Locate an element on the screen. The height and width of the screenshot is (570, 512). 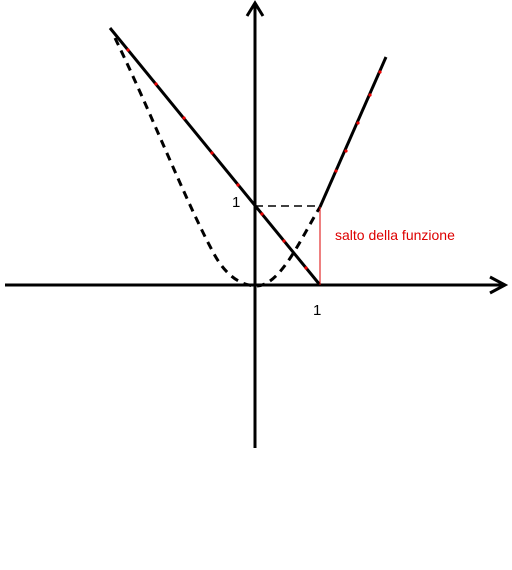
x-axis-arrow is located at coordinates (499, 285).